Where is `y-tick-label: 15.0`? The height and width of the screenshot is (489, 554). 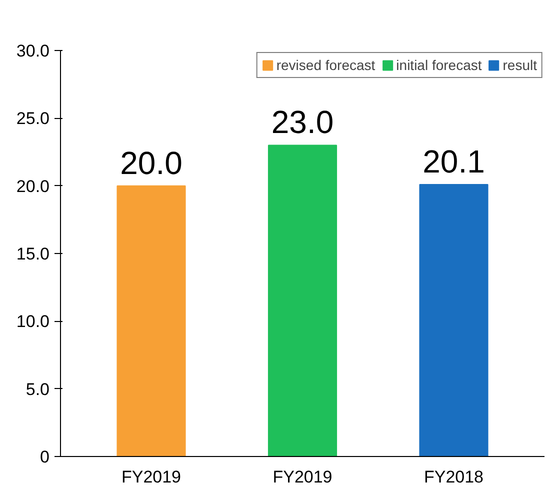 y-tick-label: 15.0 is located at coordinates (33, 254).